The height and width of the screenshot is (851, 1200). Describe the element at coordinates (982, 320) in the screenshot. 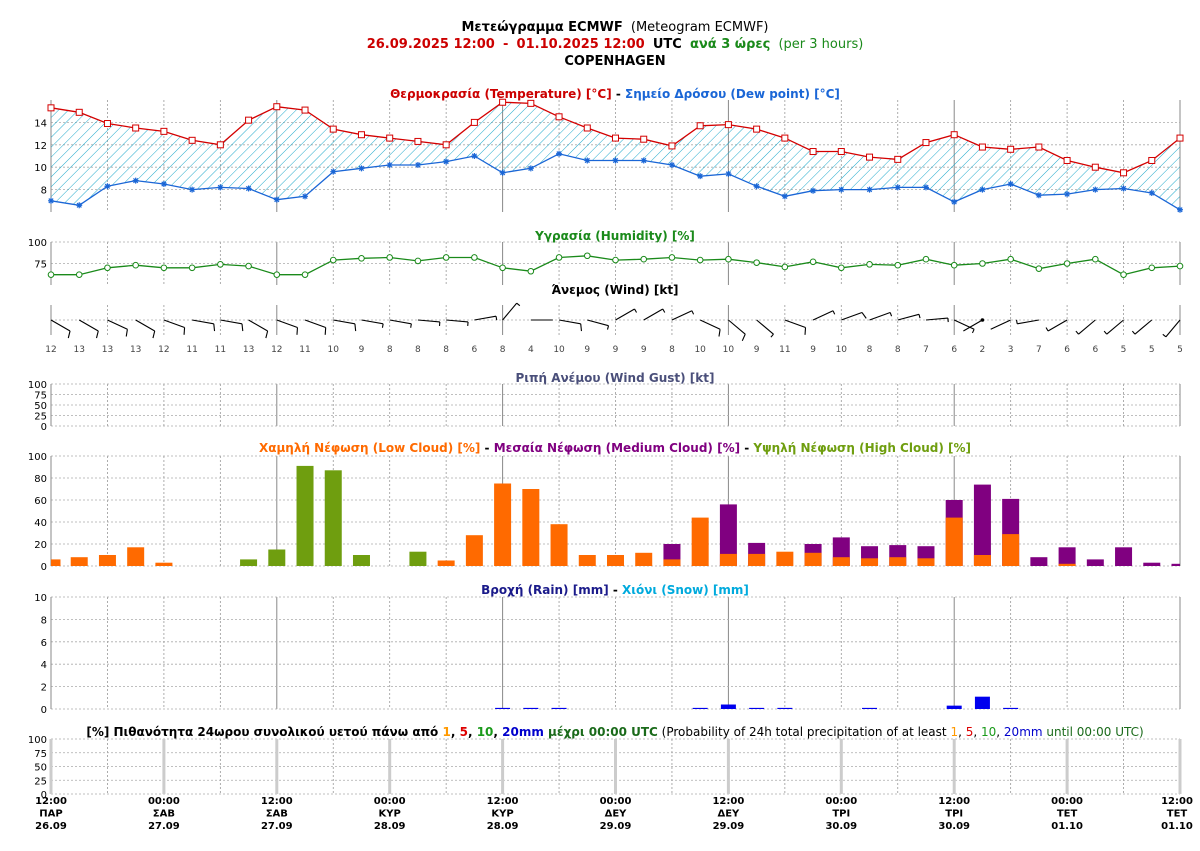

I see `wind-calm-dot` at that location.